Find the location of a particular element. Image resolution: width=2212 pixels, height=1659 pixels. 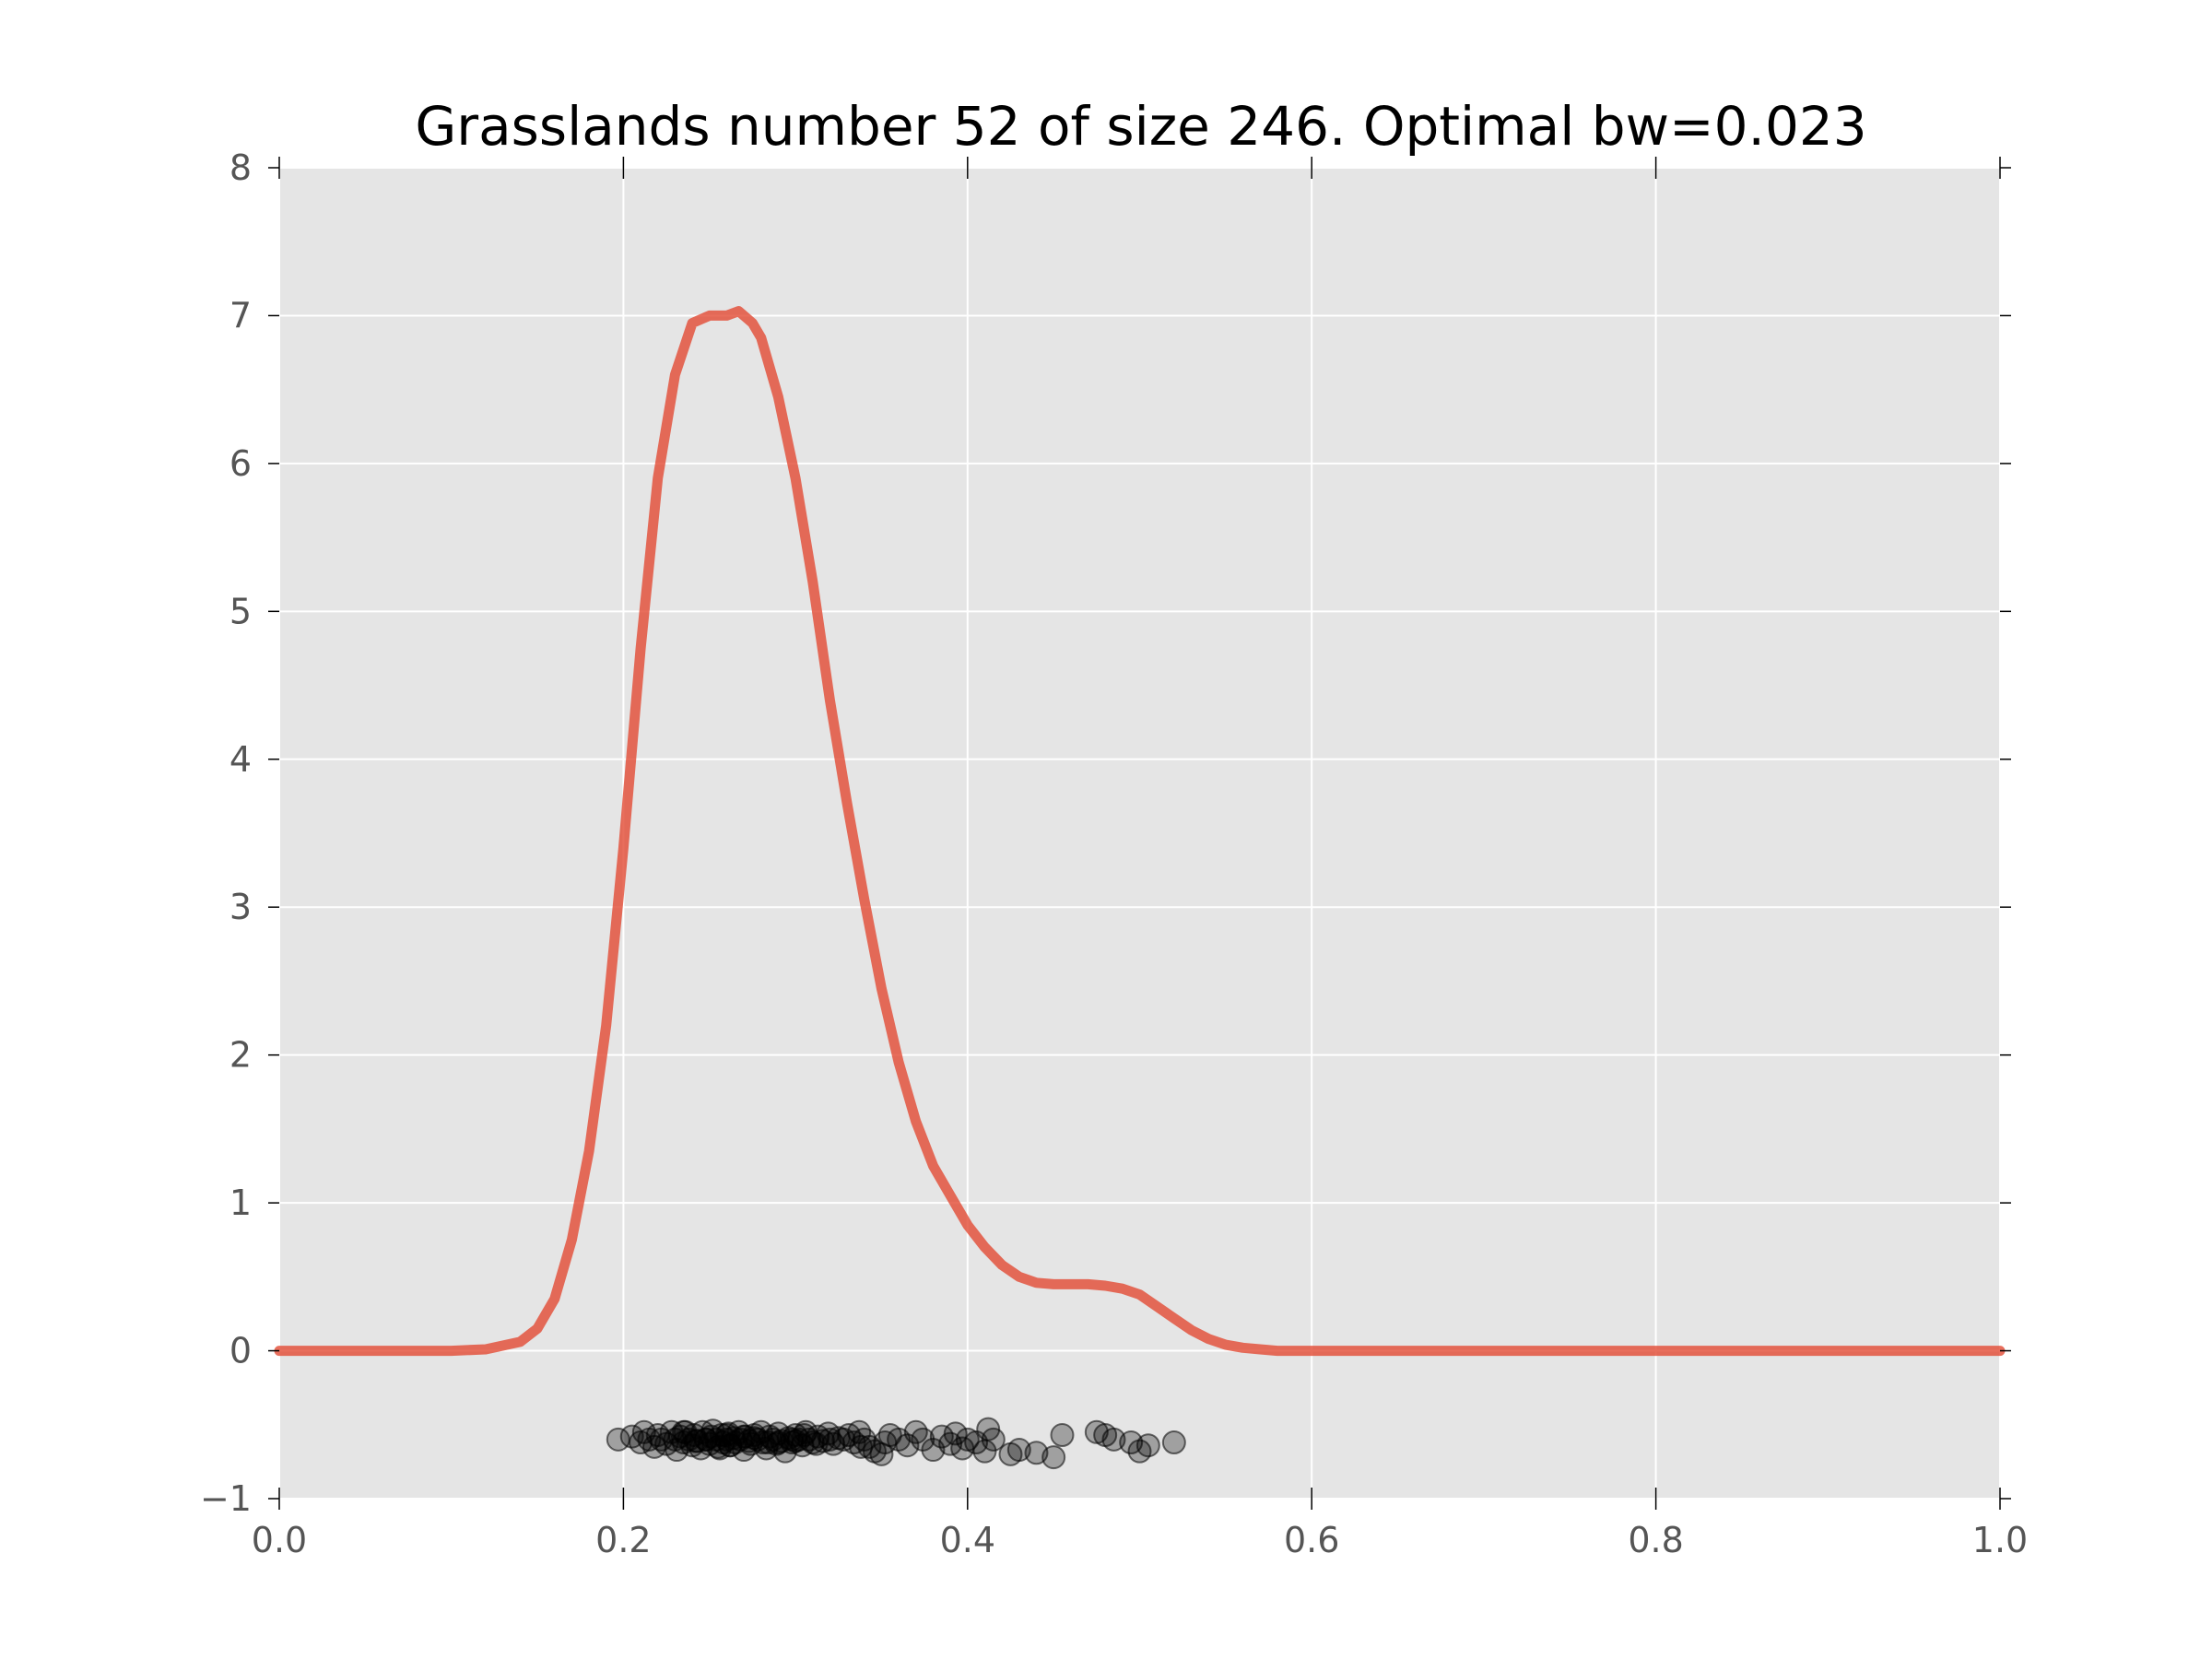

y-tick-labels: −1 0 1 2 3 4 5 6 7 8 is located at coordinates (226, 833).